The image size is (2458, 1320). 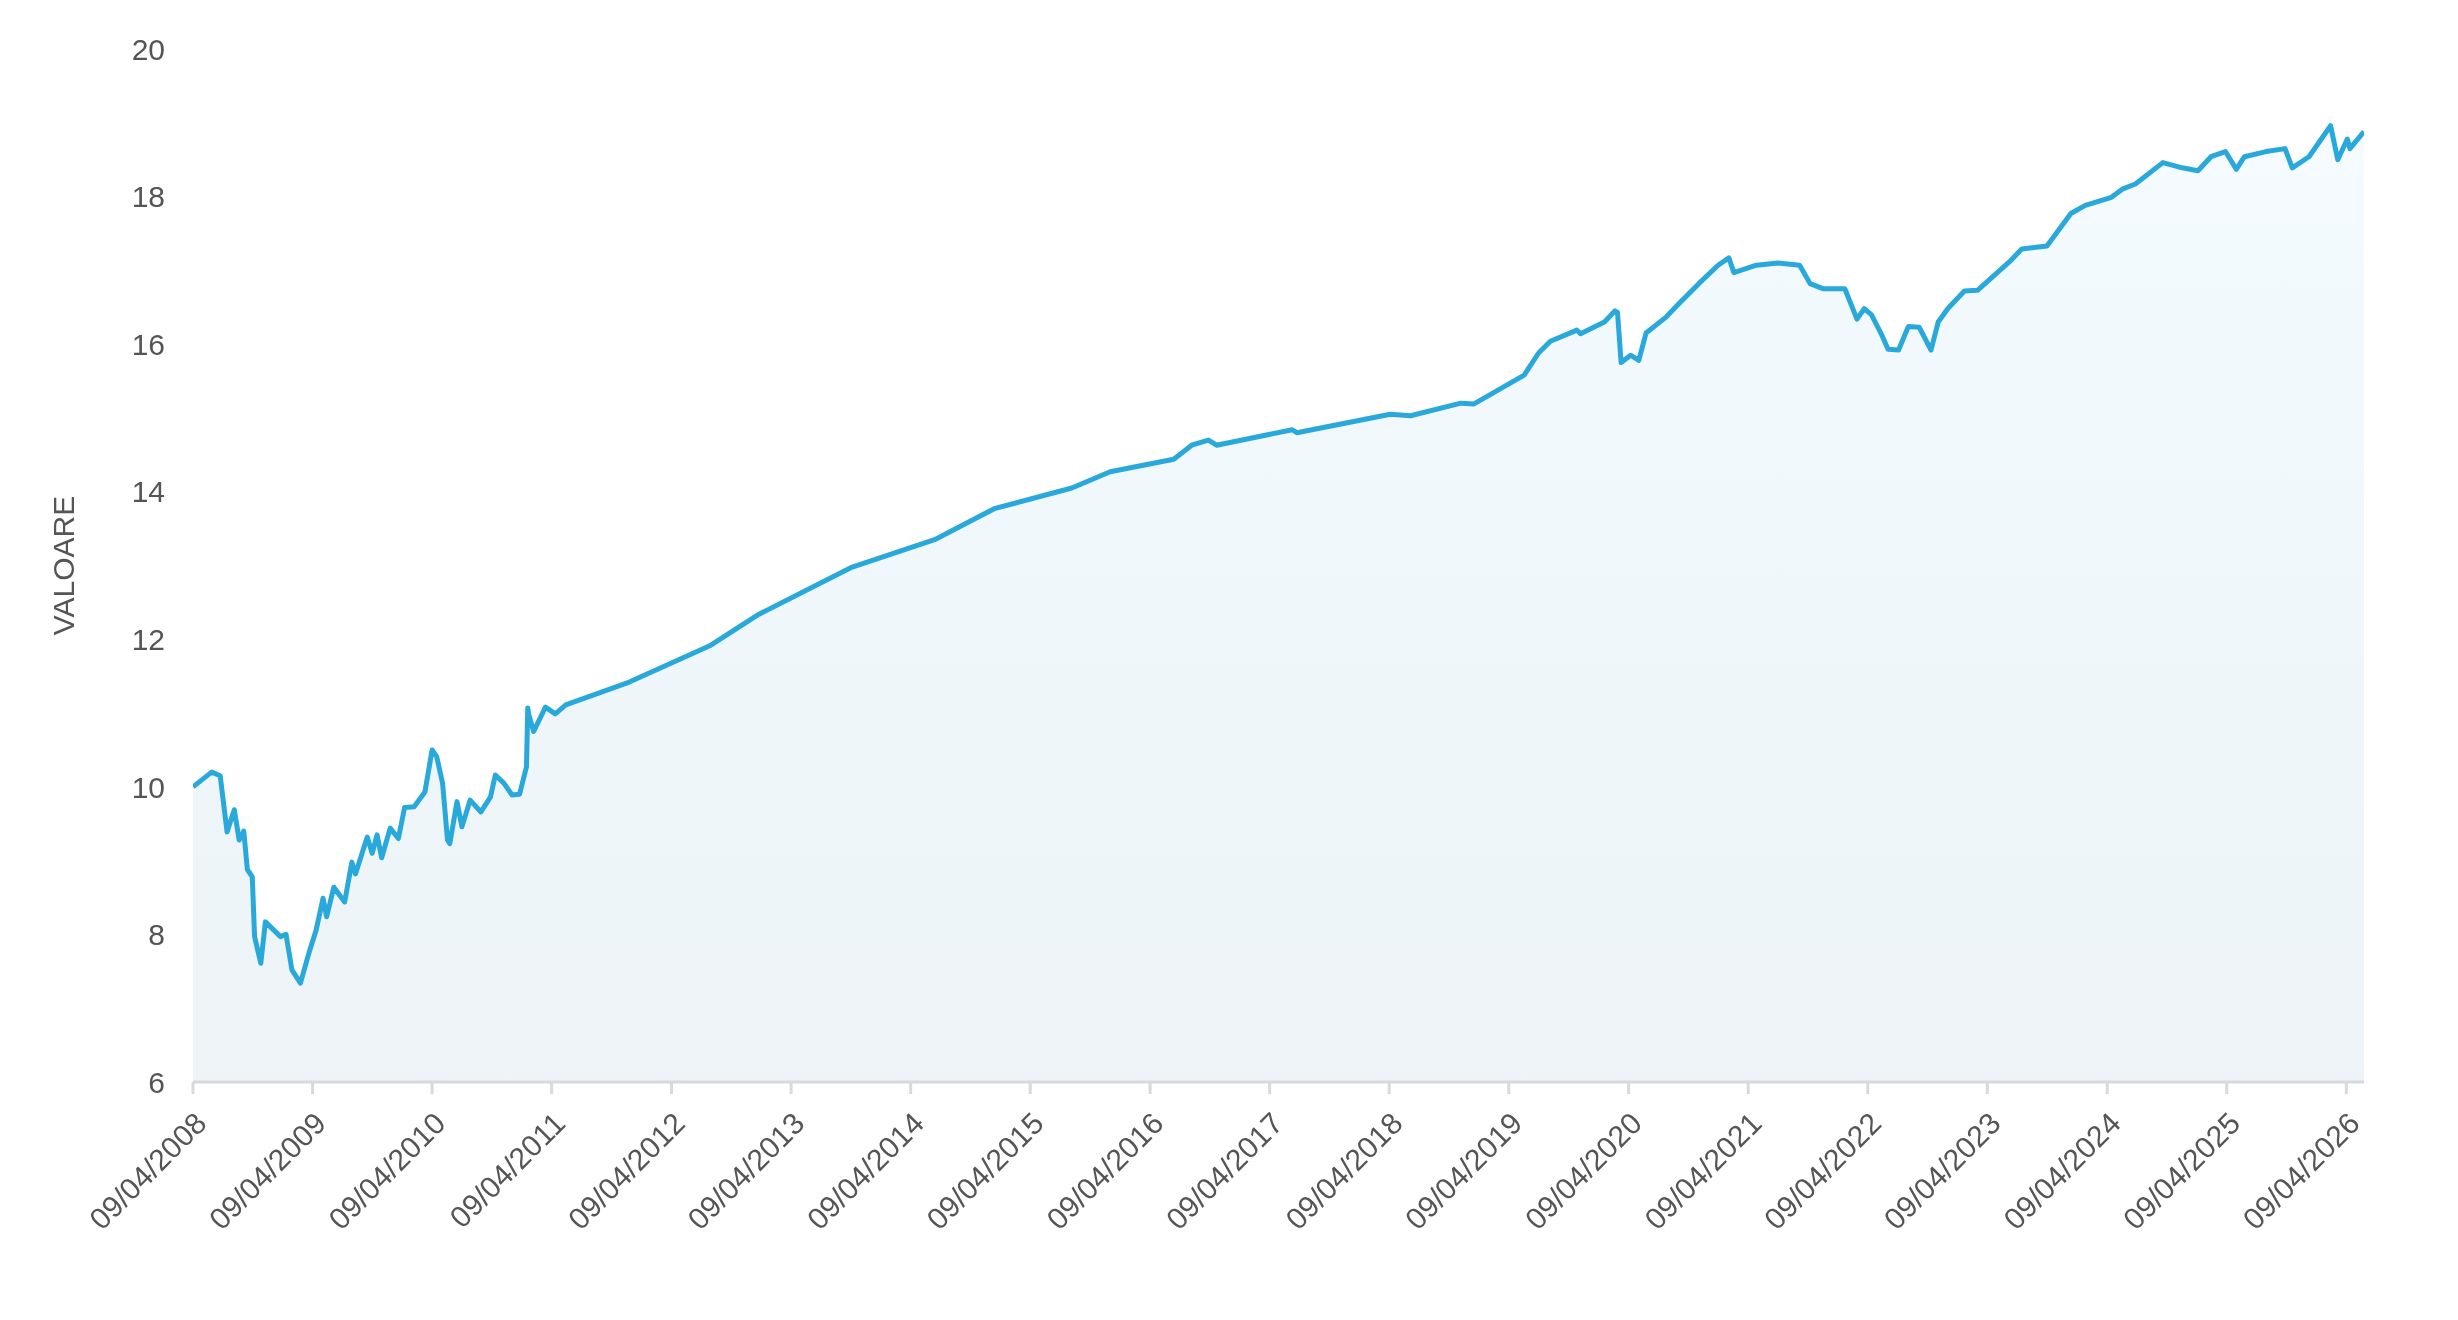 What do you see at coordinates (148, 492) in the screenshot?
I see `y-tick-label: 14` at bounding box center [148, 492].